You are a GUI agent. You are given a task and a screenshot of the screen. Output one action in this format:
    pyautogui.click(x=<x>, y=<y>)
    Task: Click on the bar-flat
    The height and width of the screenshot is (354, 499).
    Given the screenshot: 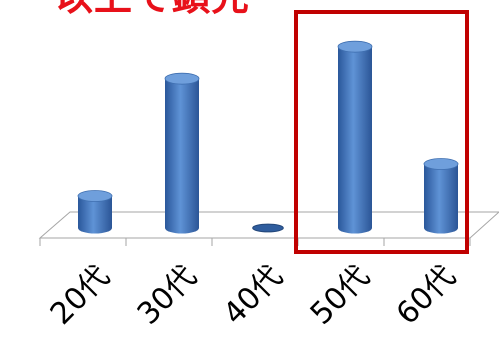 What is the action you would take?
    pyautogui.click(x=268, y=228)
    